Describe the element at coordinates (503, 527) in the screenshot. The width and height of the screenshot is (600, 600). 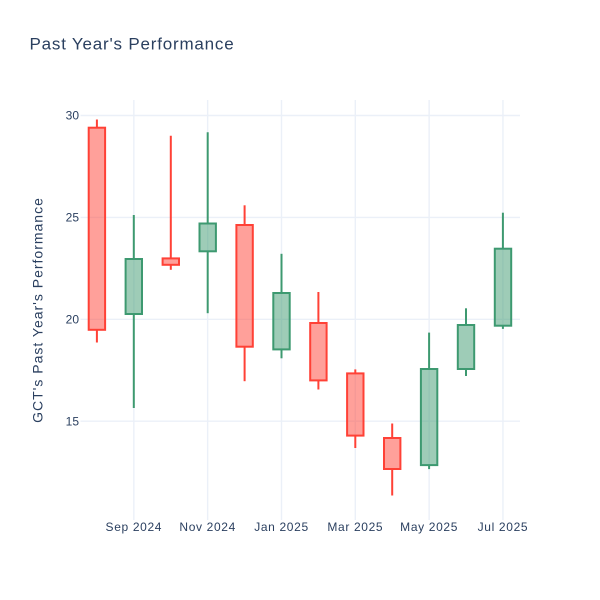
I see `svg-text: Jul 2025` at that location.